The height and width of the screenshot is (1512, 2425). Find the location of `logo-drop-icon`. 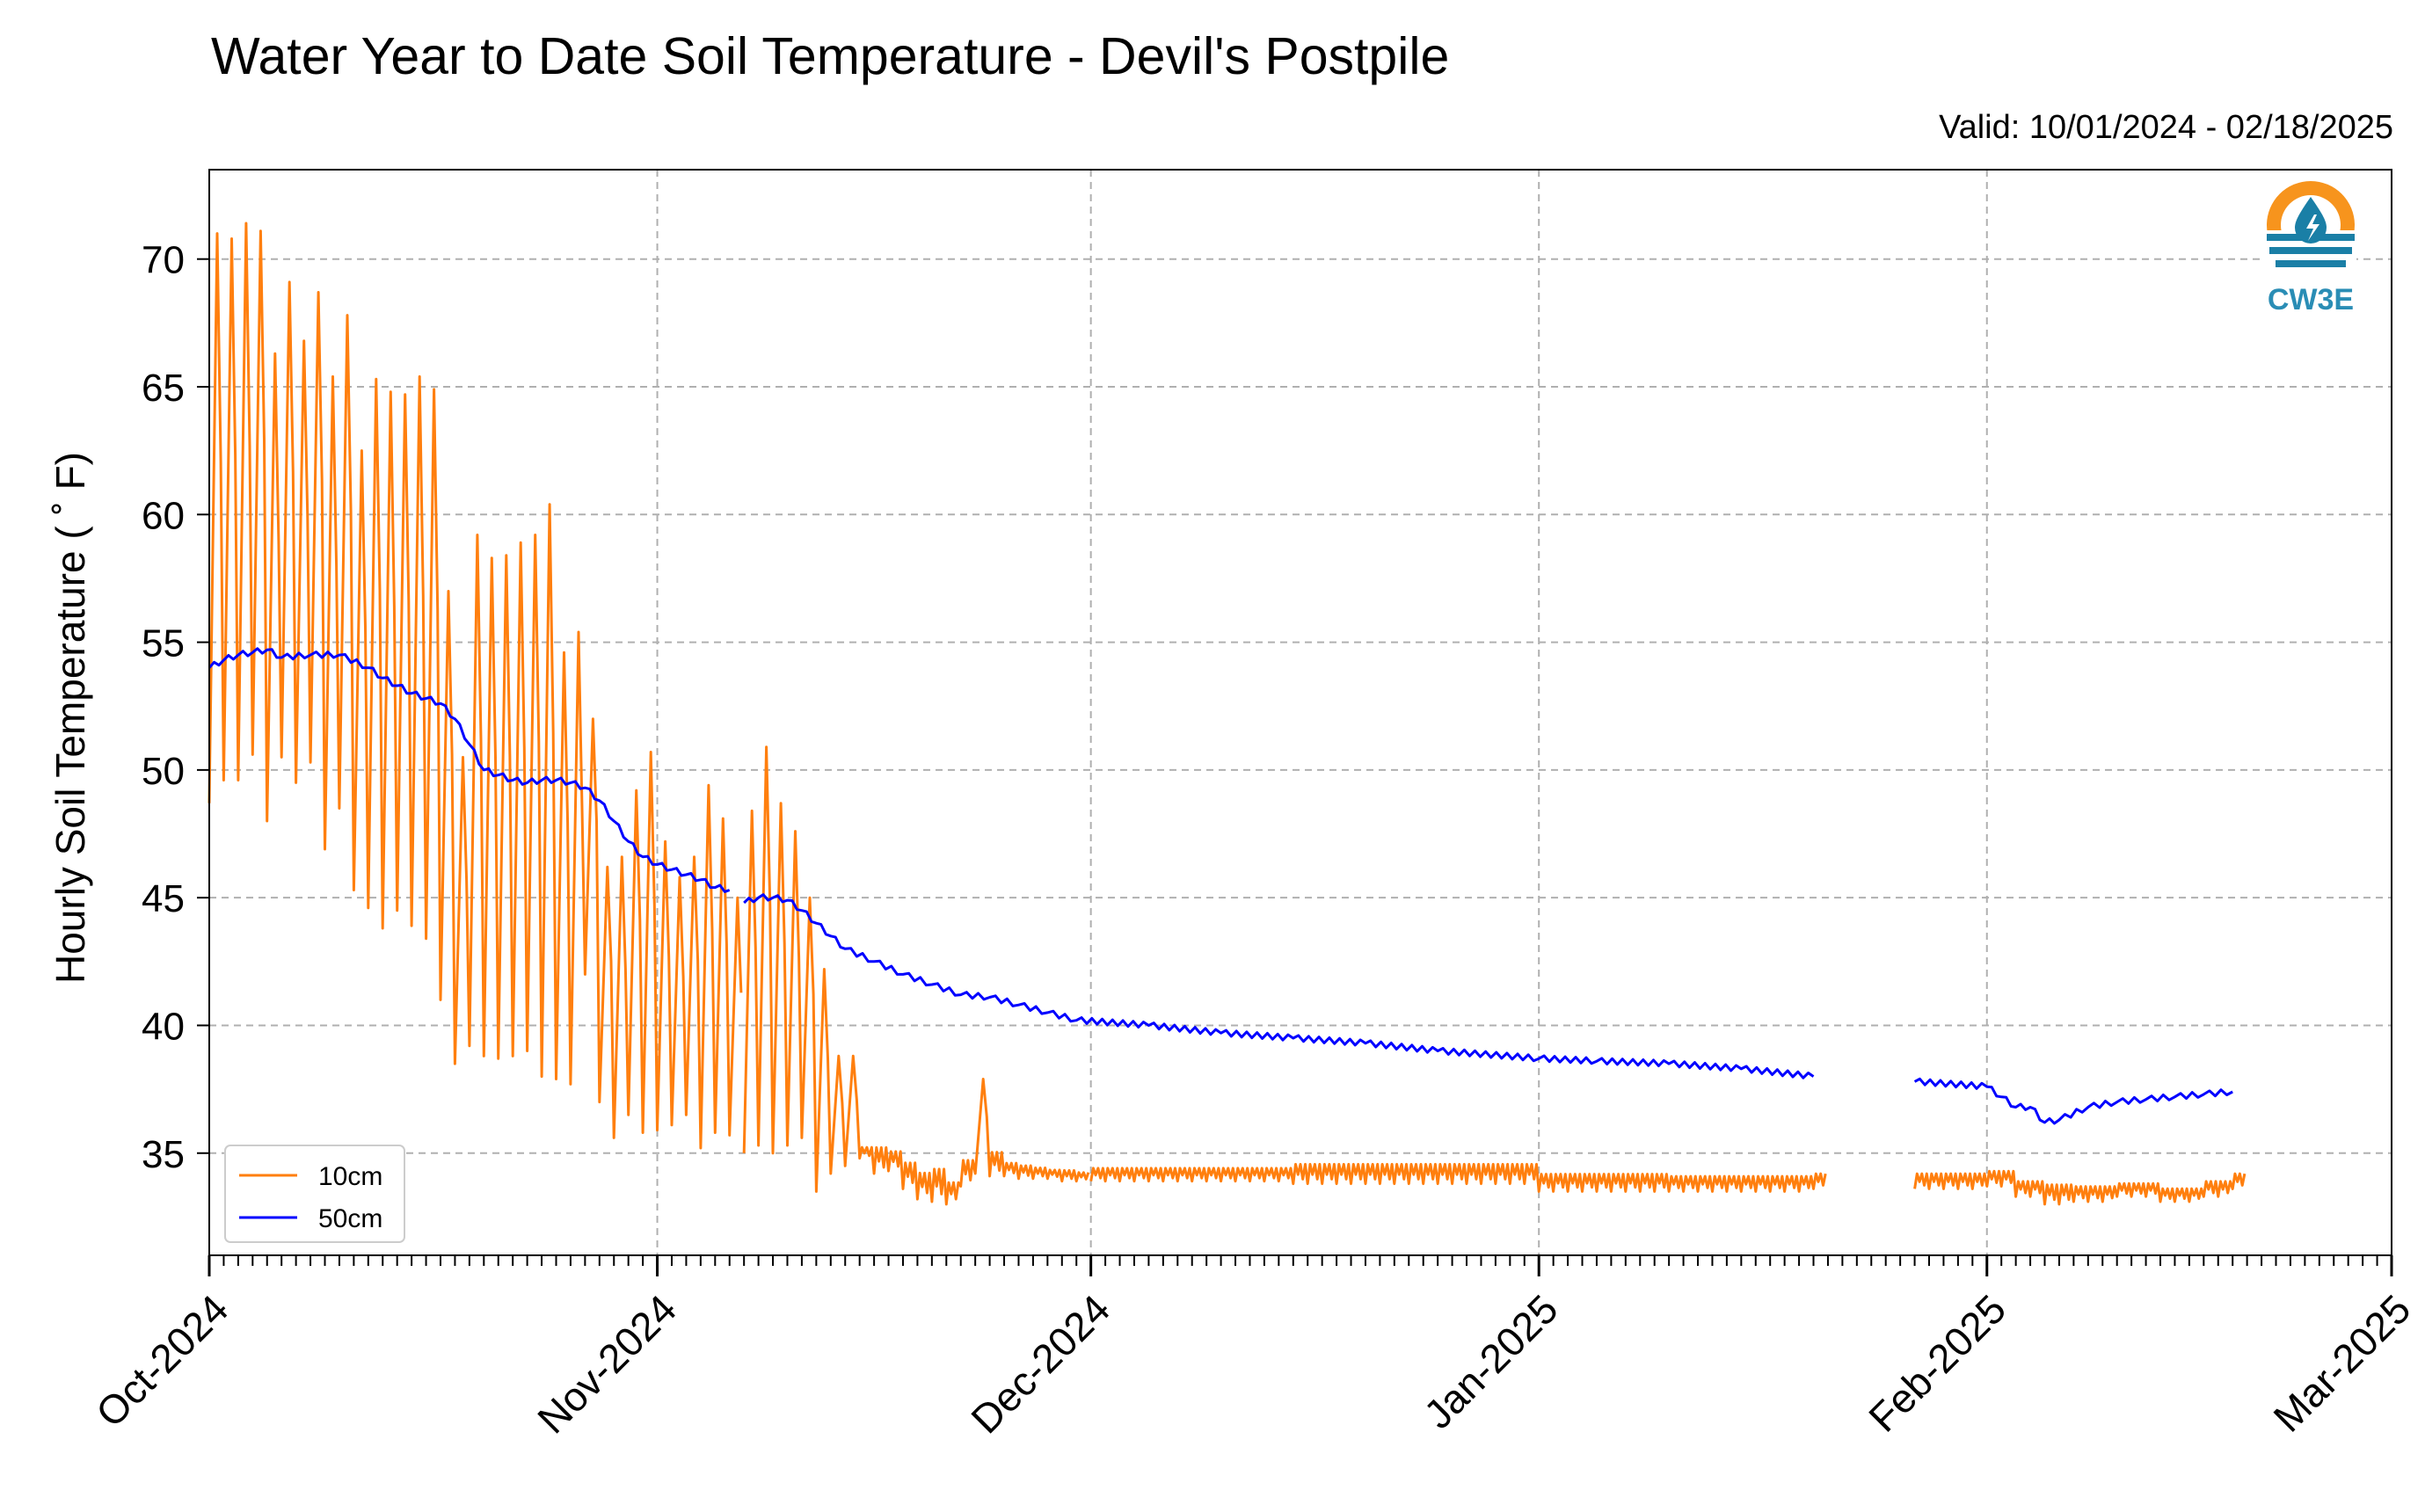

logo-drop-icon is located at coordinates (2311, 221).